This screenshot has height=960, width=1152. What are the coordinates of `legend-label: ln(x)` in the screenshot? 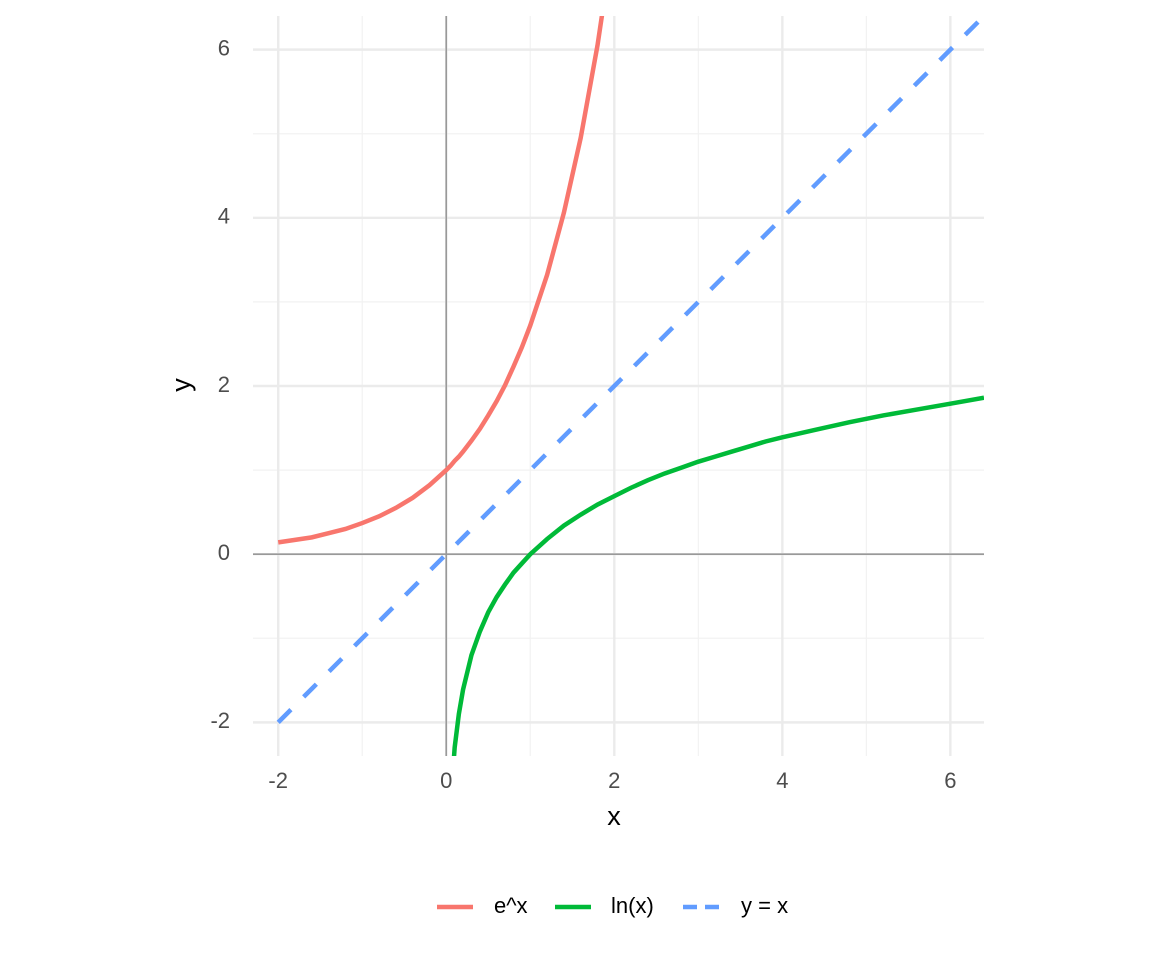 It's located at (632, 905).